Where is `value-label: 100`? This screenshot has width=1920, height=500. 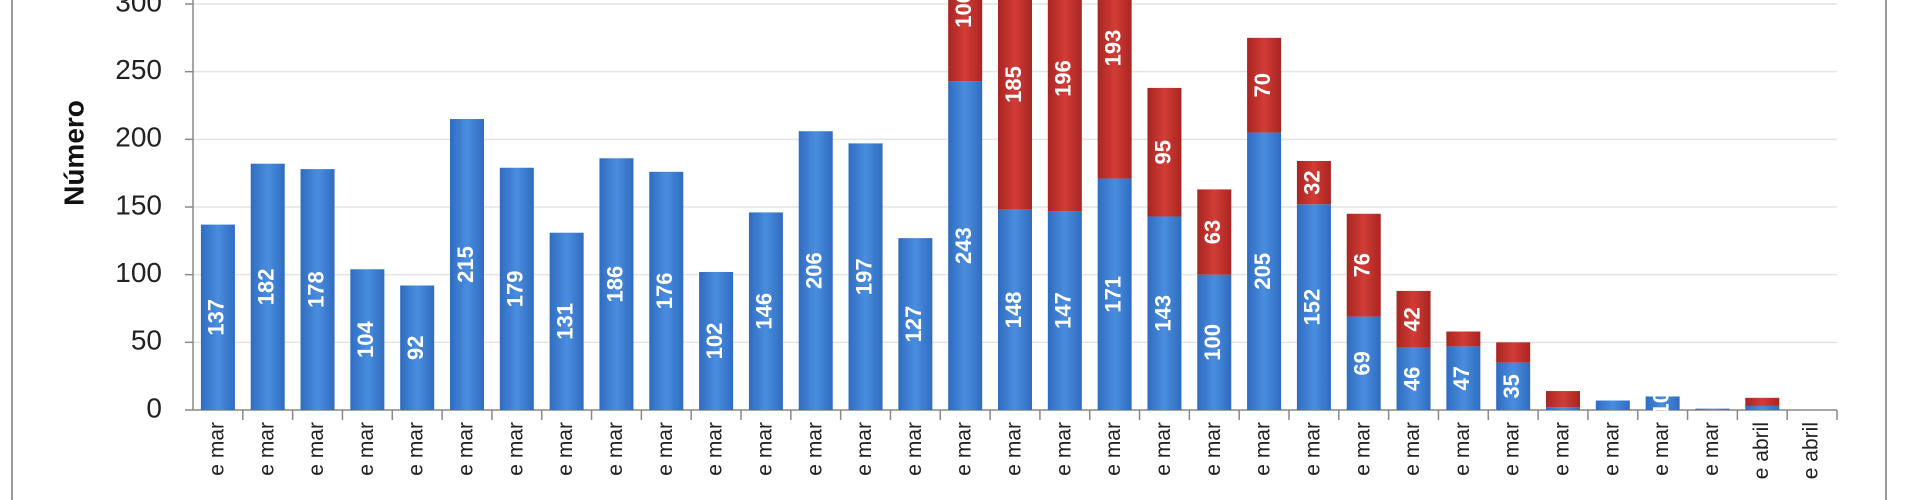 value-label: 100 is located at coordinates (1212, 342).